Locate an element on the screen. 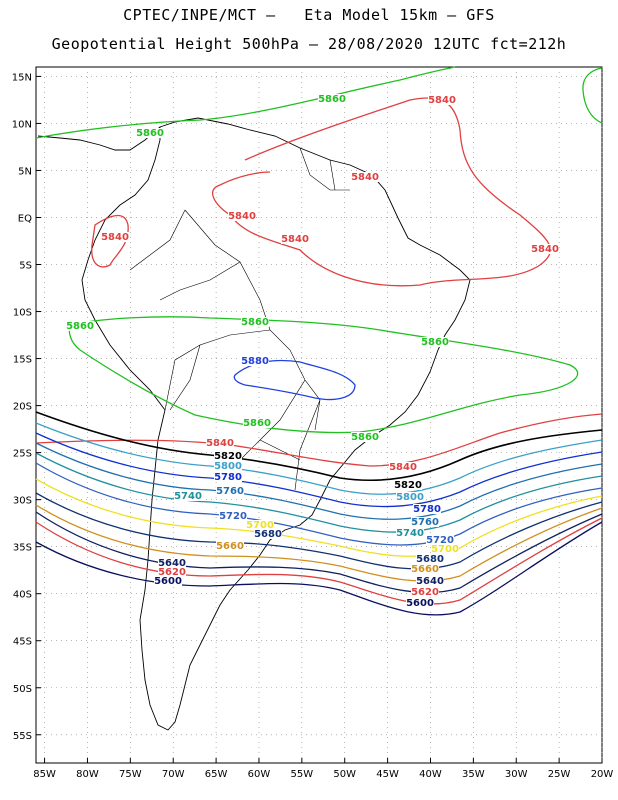 The height and width of the screenshot is (800, 618). lon-tick-label: 80W is located at coordinates (87, 774).